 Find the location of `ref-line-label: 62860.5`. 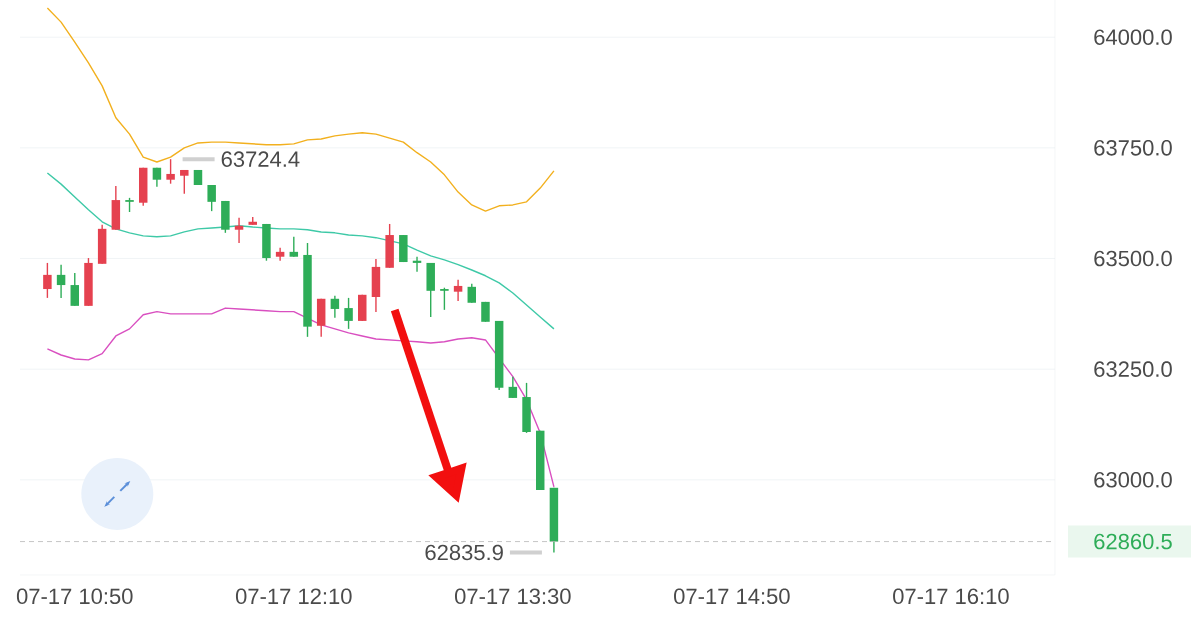

ref-line-label: 62860.5 is located at coordinates (1133, 541).